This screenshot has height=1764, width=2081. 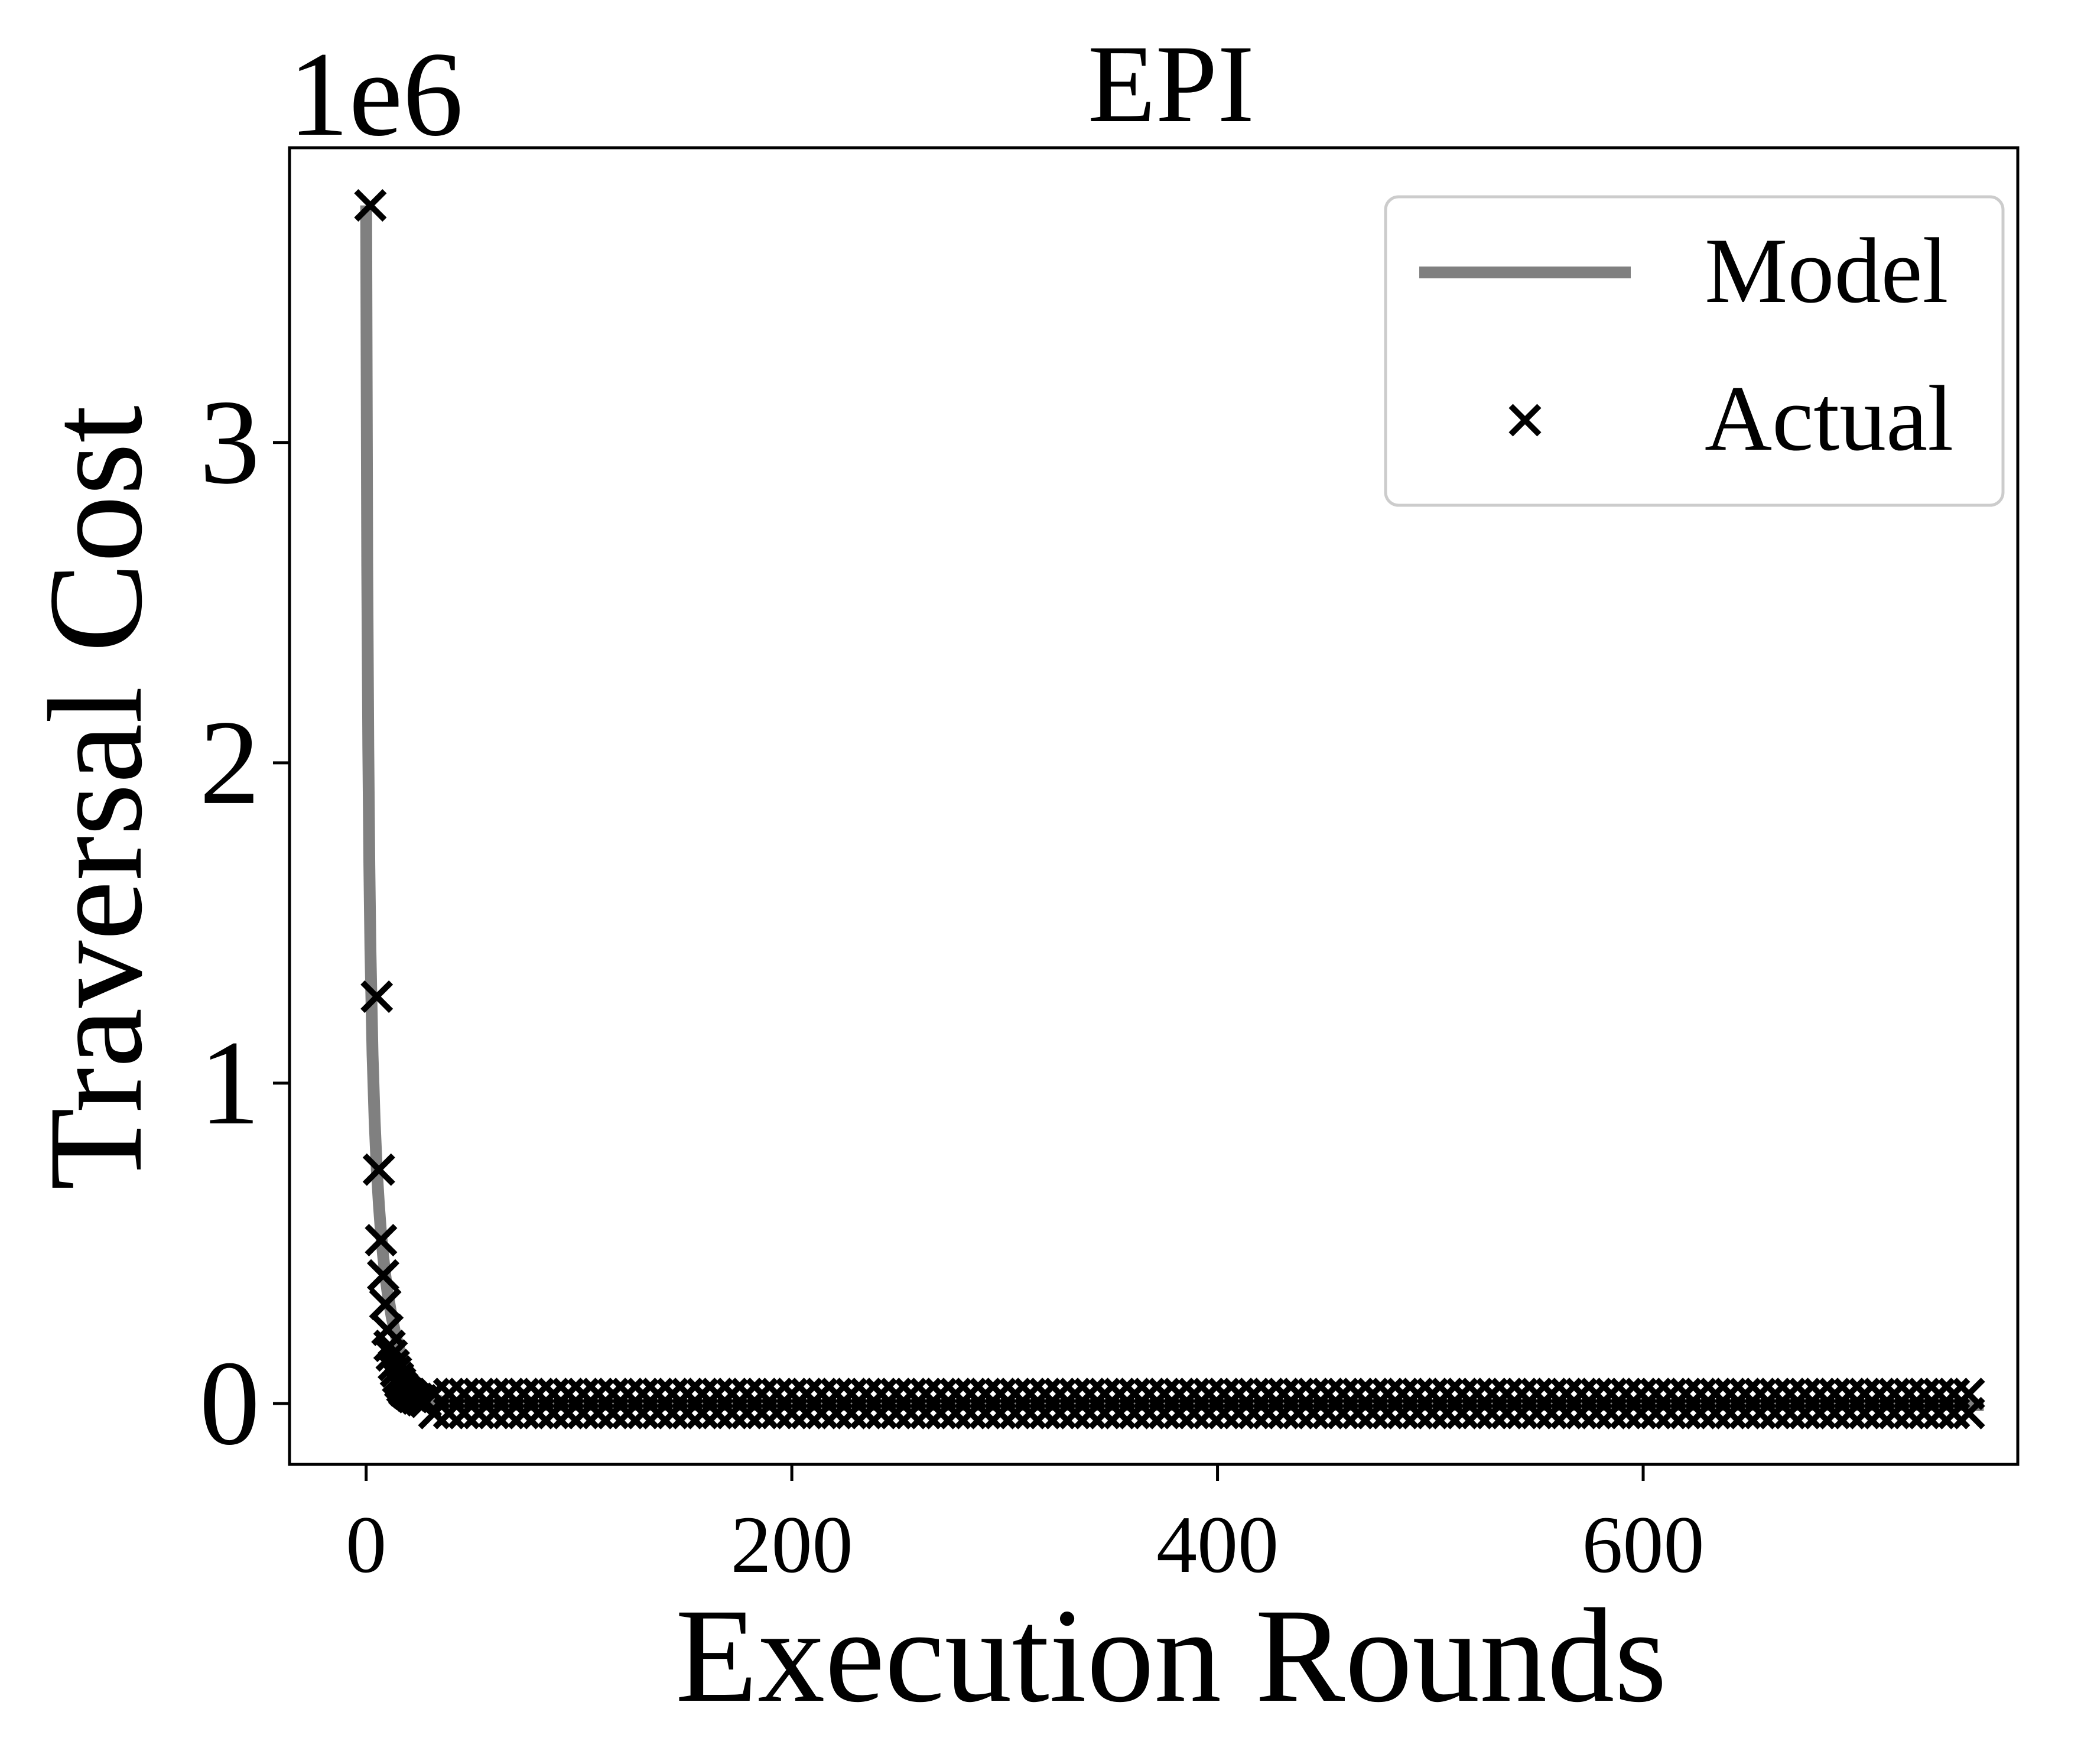 What do you see at coordinates (1171, 1655) in the screenshot?
I see `x-axis-label: Execution Rounds` at bounding box center [1171, 1655].